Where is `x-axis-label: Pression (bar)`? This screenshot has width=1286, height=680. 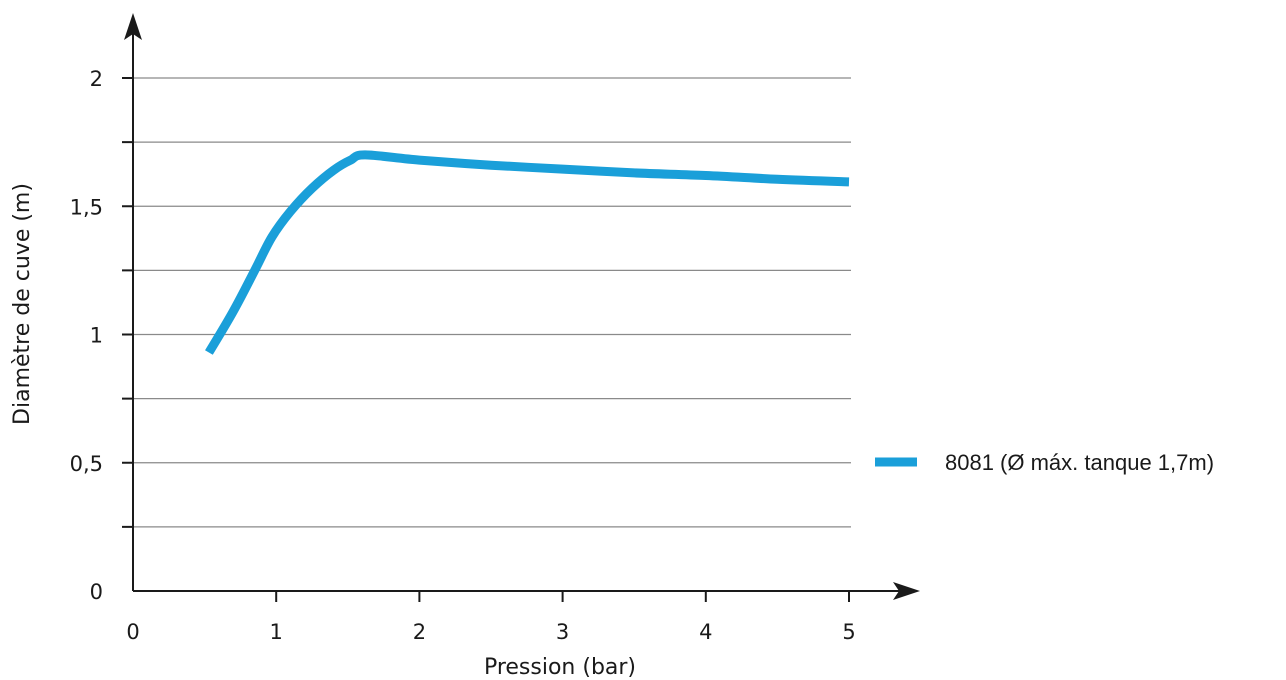 x-axis-label: Pression (bar) is located at coordinates (560, 667).